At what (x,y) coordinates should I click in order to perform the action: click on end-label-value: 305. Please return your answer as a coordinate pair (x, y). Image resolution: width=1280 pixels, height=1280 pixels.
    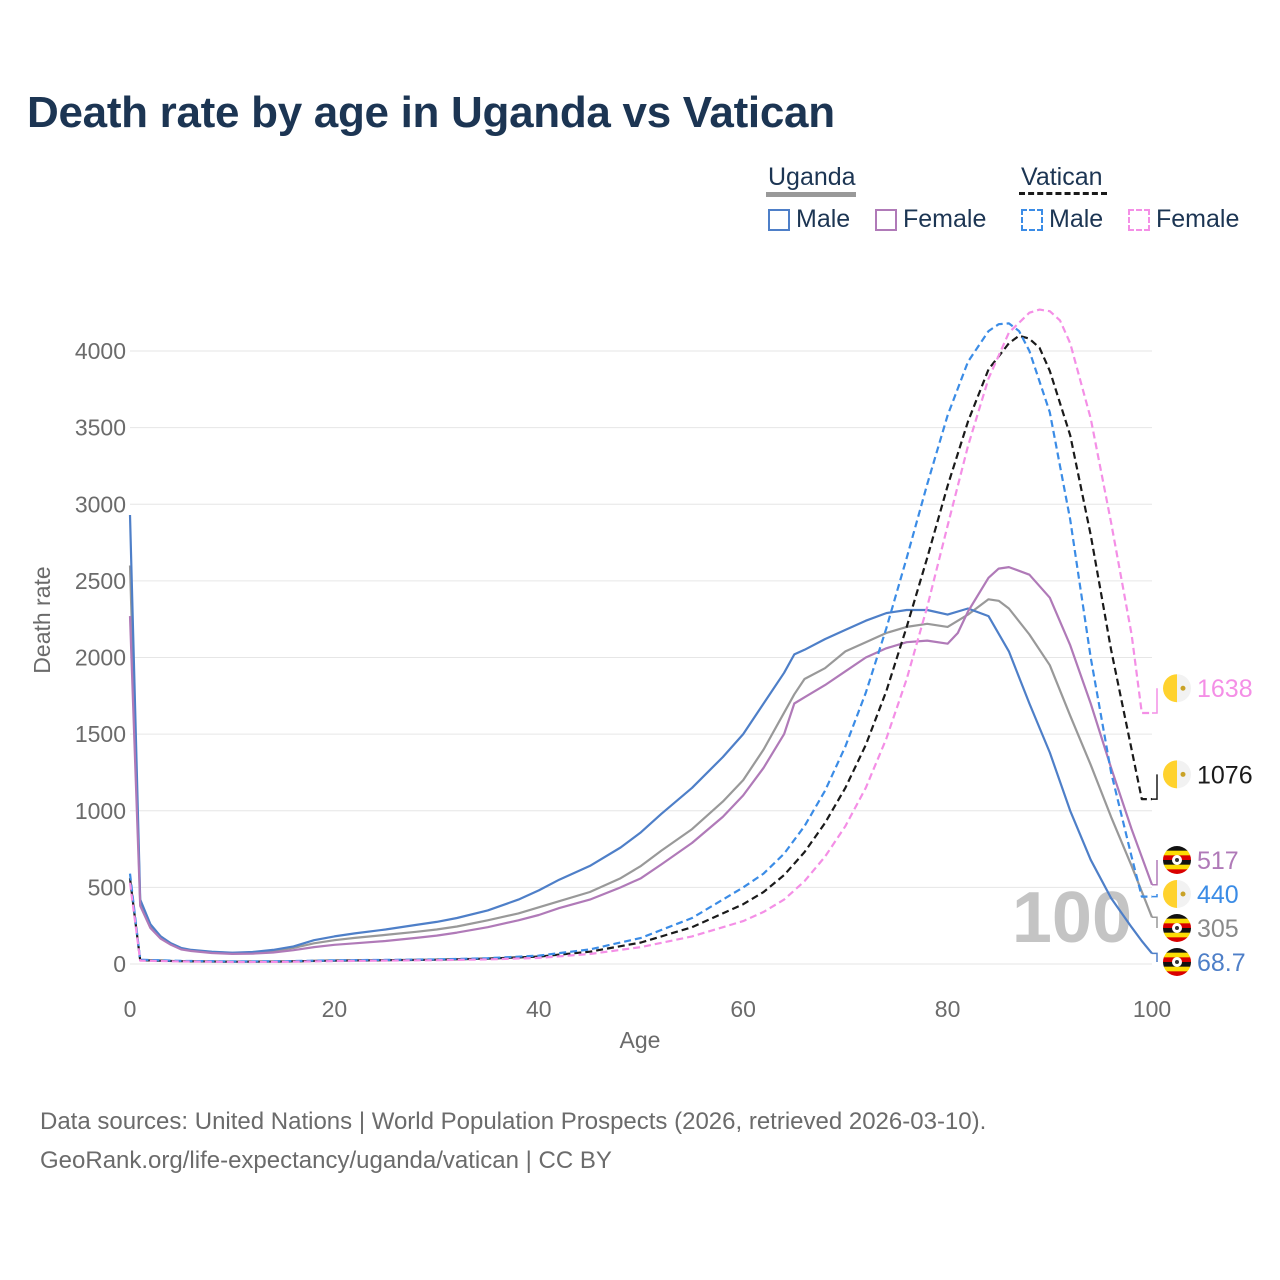
    Looking at the image, I should click on (1218, 929).